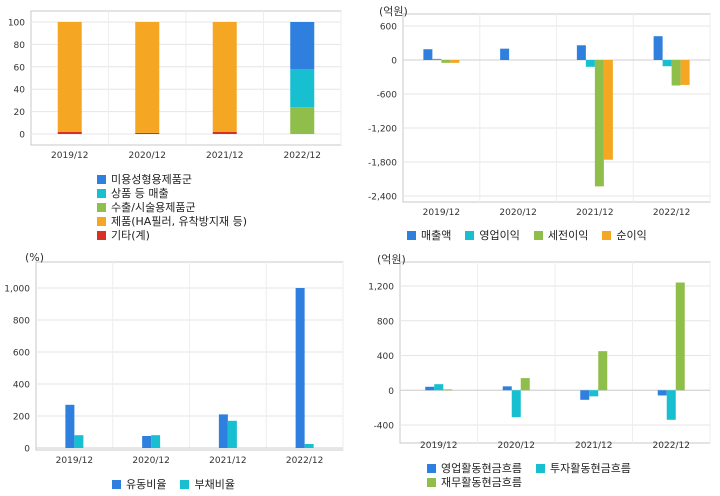 The height and width of the screenshot is (496, 720). What do you see at coordinates (179, 221) in the screenshot?
I see `legend-label: 제품(HA필러, 유착방지재 등)` at bounding box center [179, 221].